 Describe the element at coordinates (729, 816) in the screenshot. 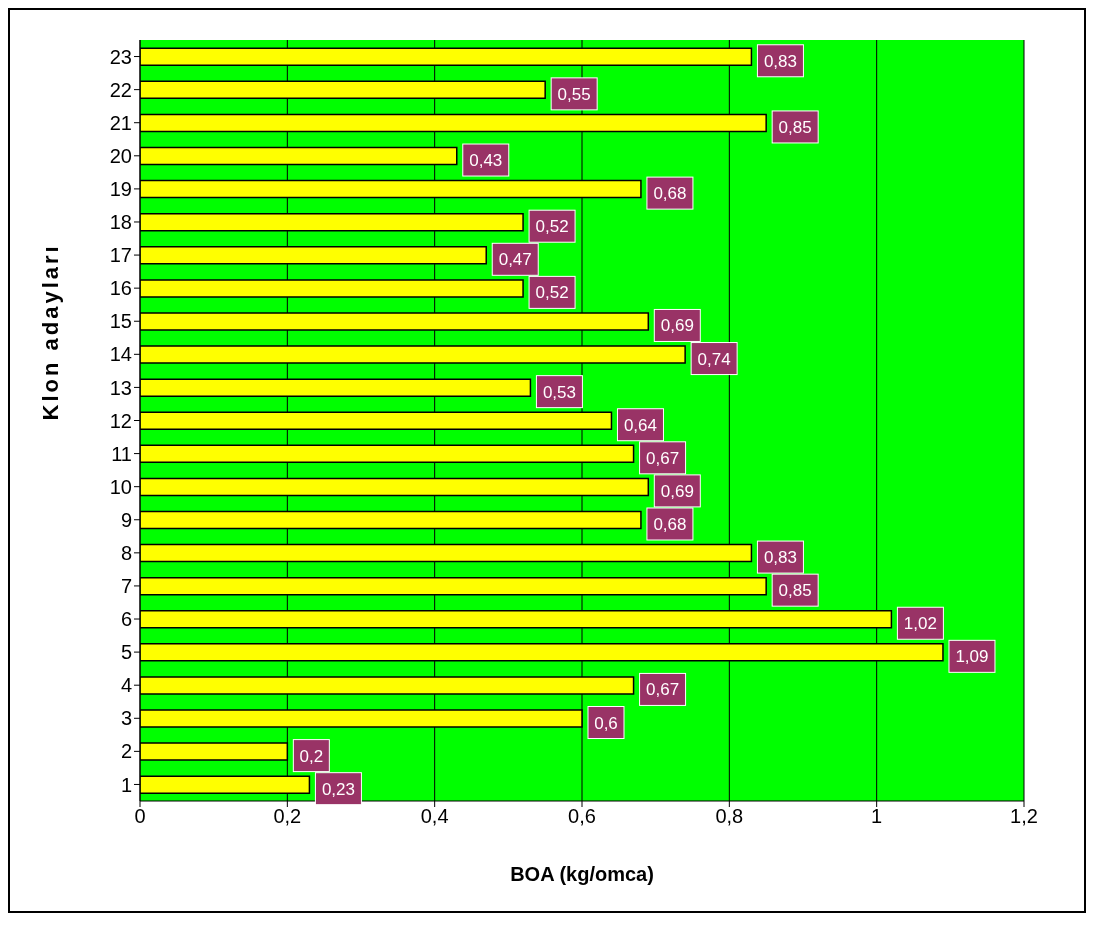

I see `x-tick-label: 0,8` at that location.